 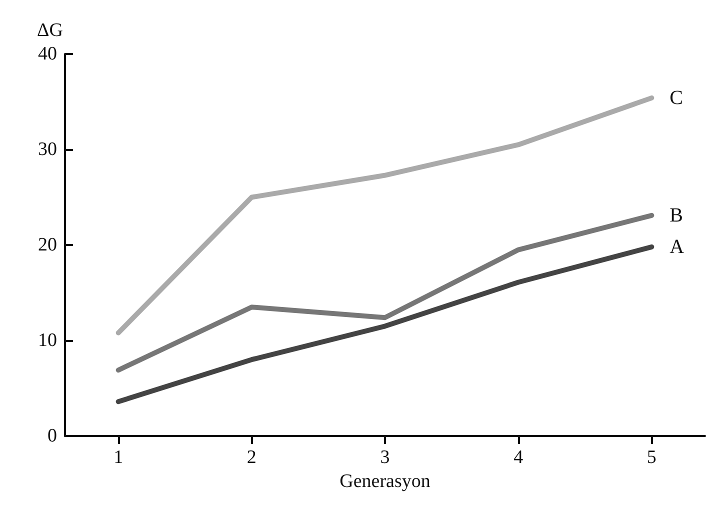 What do you see at coordinates (47, 149) in the screenshot?
I see `y-tick-label: 30` at bounding box center [47, 149].